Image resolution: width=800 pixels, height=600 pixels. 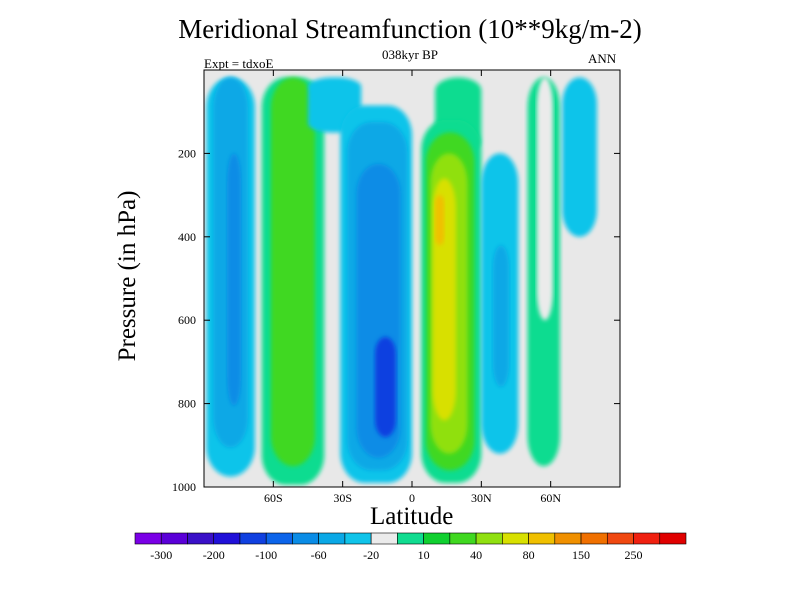 I want to click on colorbar-label: -60, so click(x=319, y=555).